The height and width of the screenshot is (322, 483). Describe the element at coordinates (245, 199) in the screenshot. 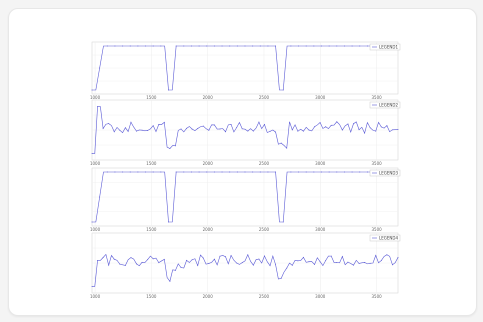

I see `chart-3: 1000 1500 2000 2500 3000 3500 LEGEND3` at that location.